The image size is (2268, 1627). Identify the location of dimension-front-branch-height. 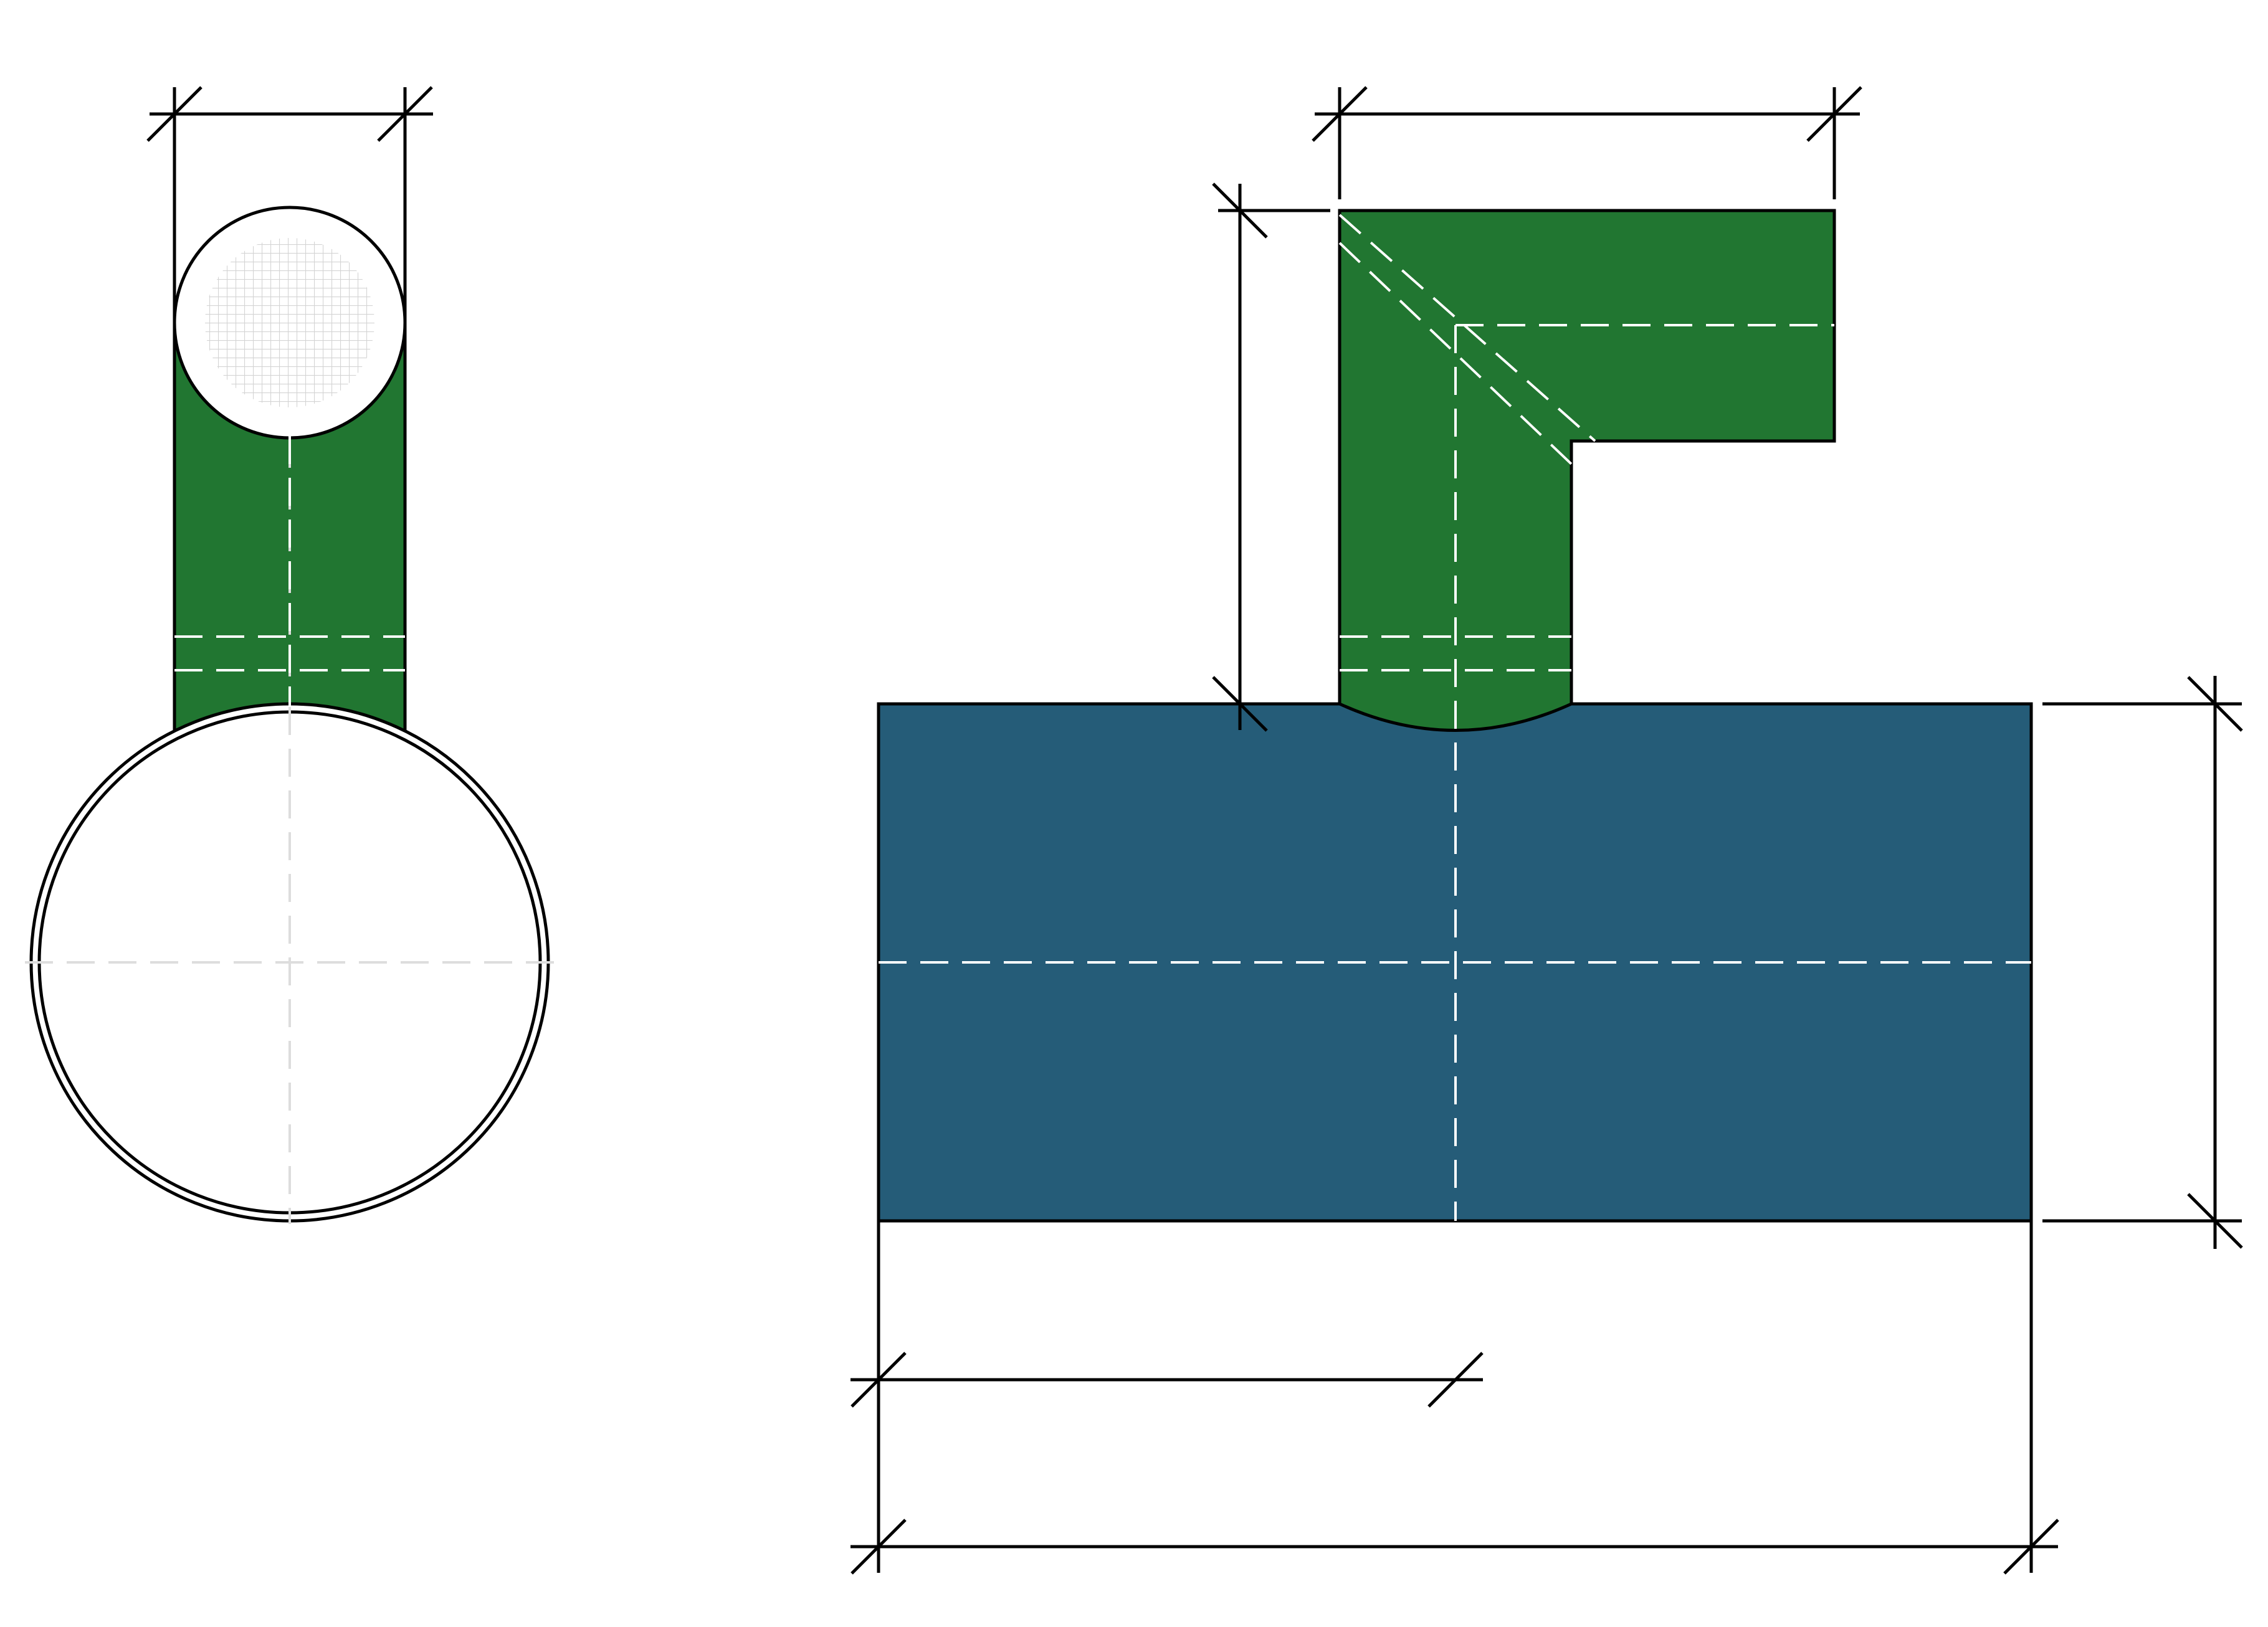
(1271, 457).